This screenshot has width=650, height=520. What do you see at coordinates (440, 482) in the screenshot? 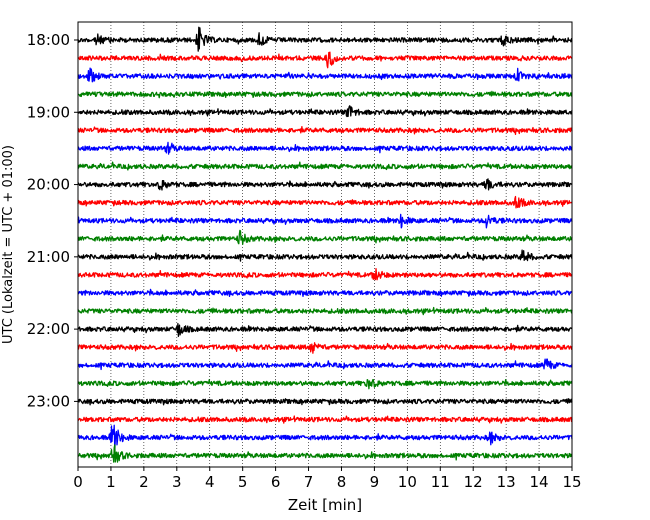
I see `x-tick-label: 11` at bounding box center [440, 482].